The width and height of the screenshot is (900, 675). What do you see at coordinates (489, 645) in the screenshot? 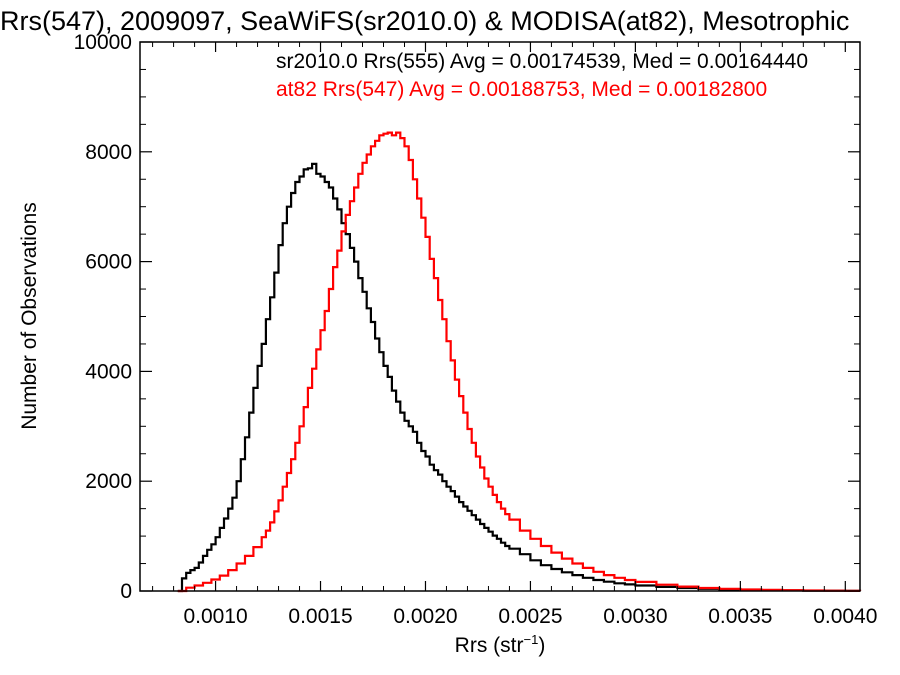
I see `x-axis-label-main: Rrs (str` at bounding box center [489, 645].